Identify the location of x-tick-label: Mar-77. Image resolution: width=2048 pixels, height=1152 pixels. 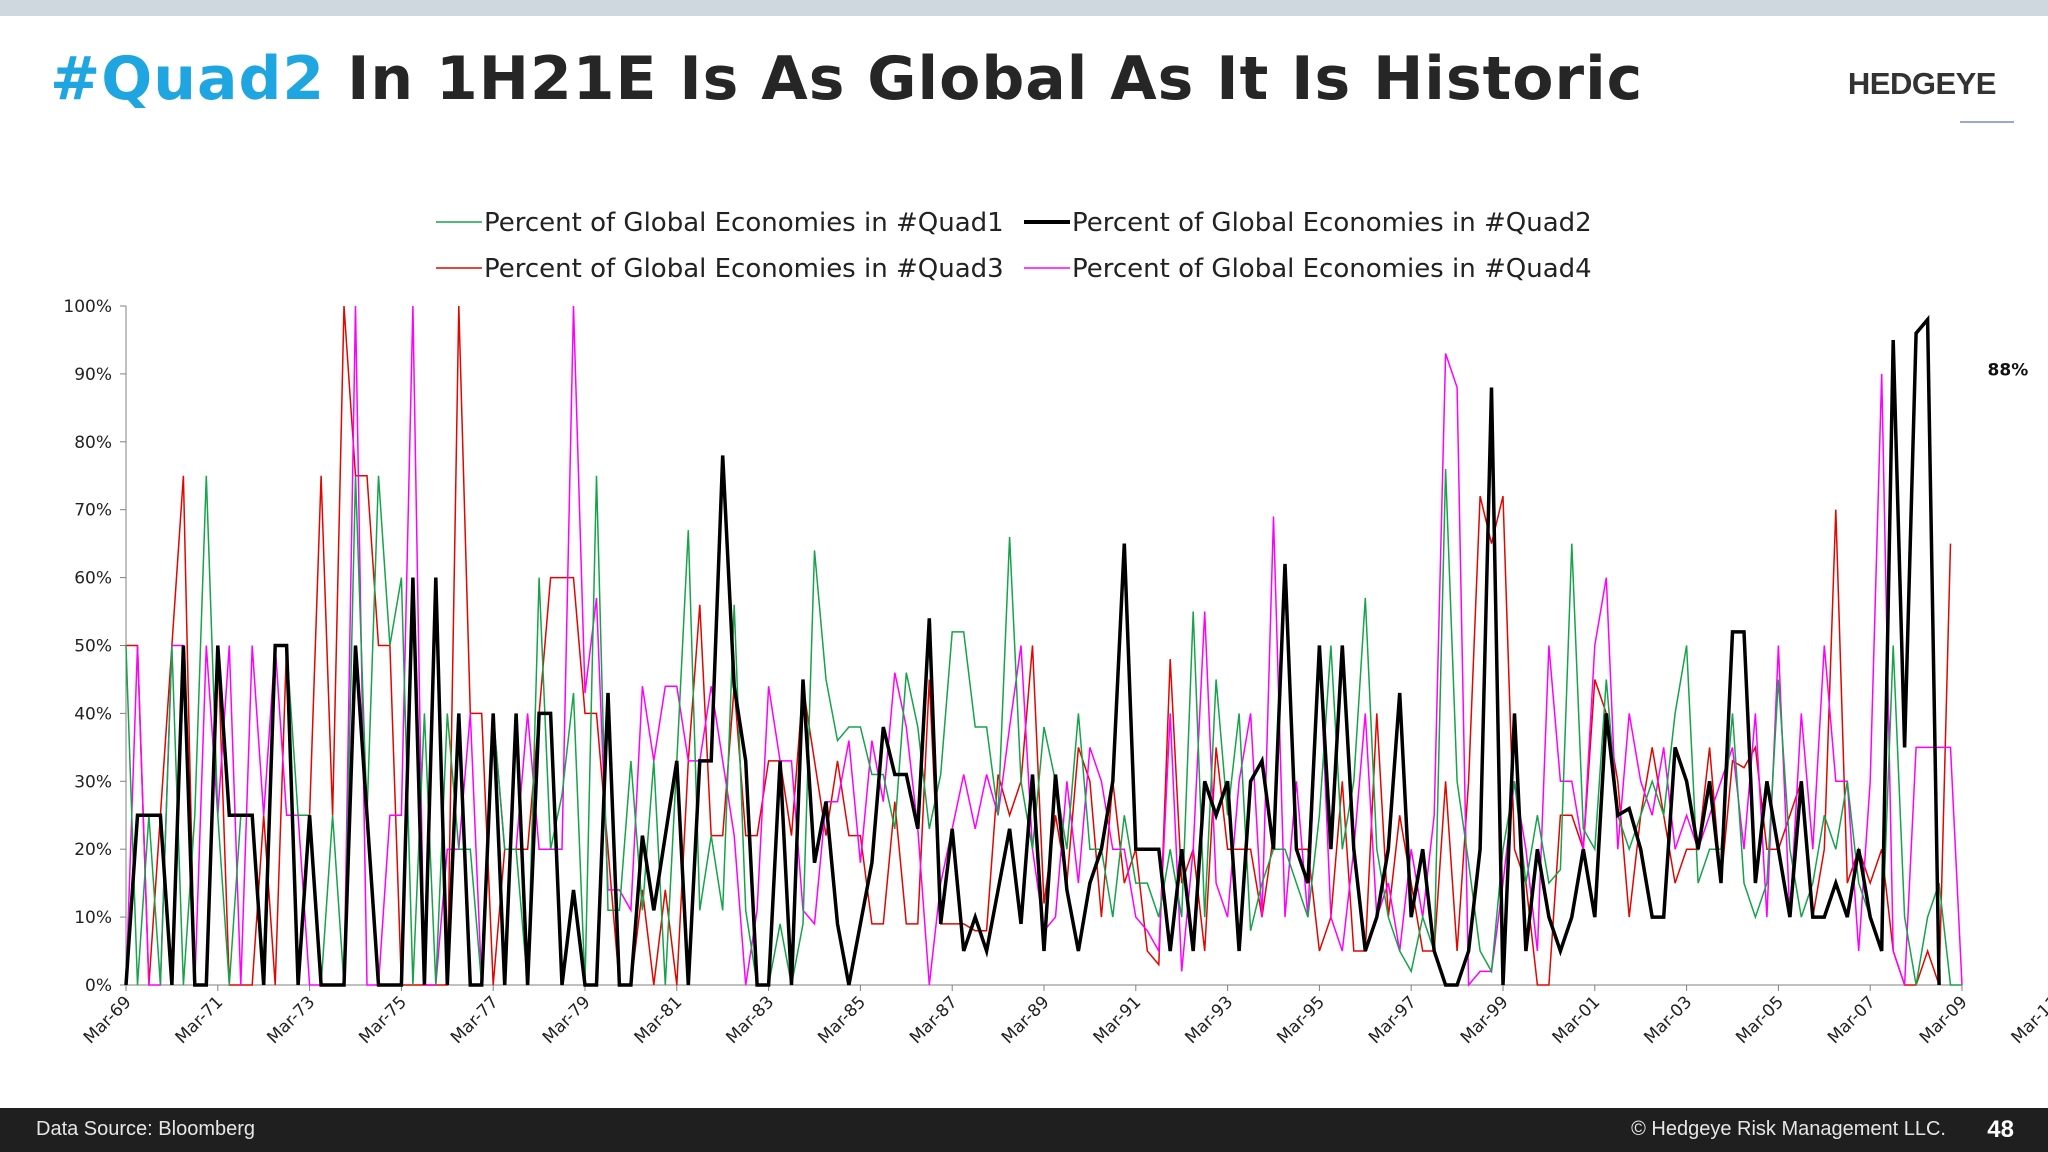
(475, 1020).